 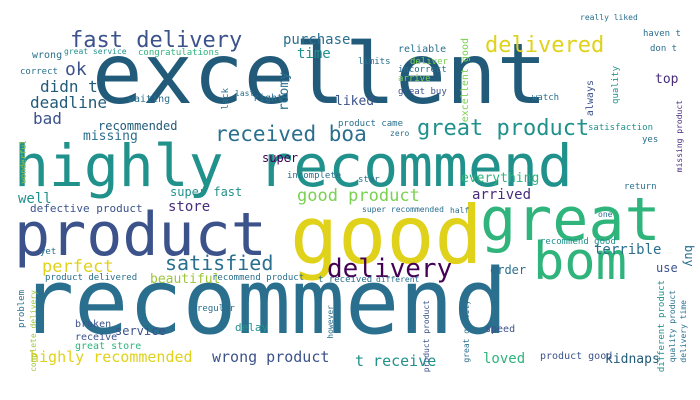 I want to click on word: great, so click(x=570, y=220).